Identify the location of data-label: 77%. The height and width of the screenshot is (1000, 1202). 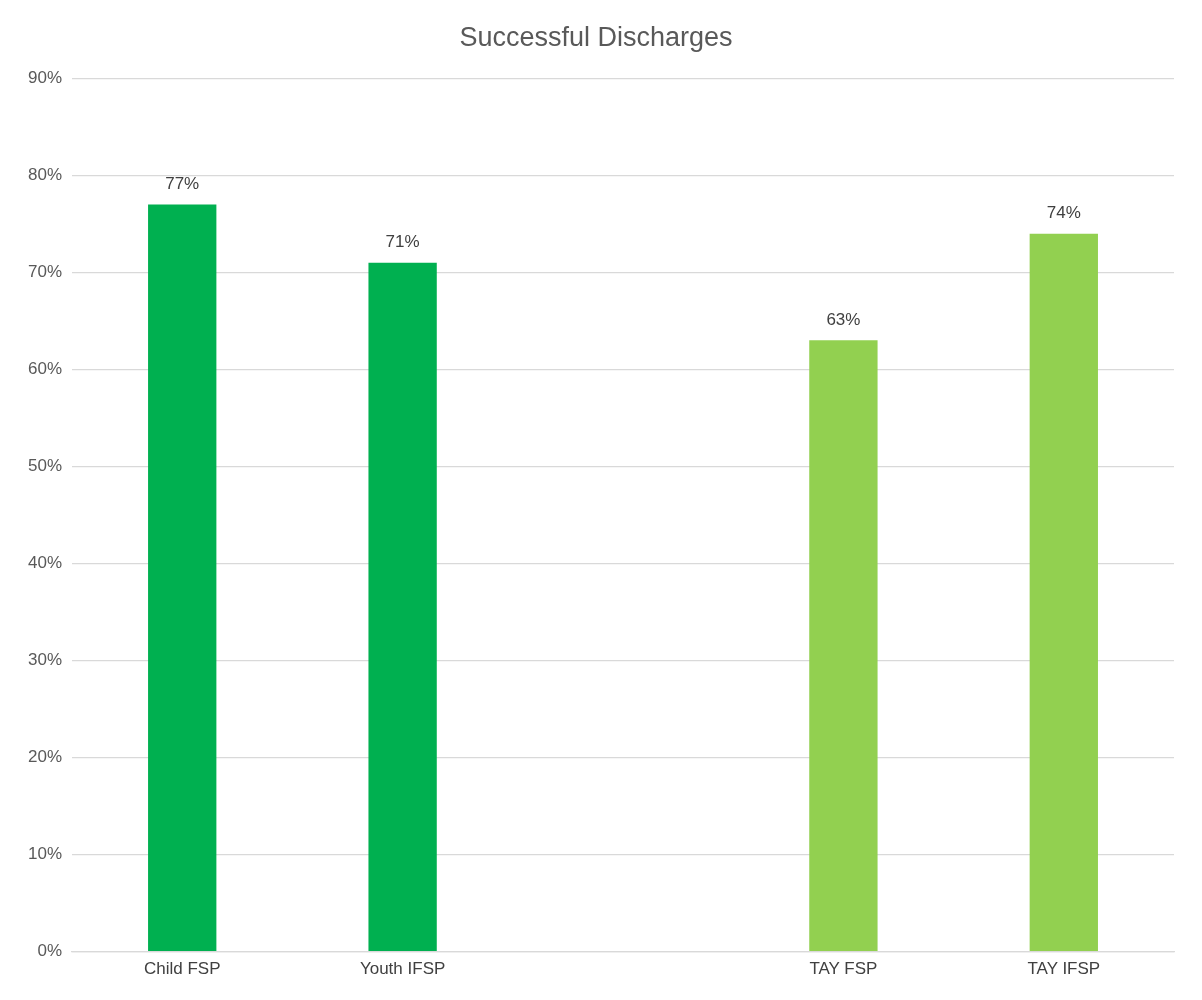
(182, 183).